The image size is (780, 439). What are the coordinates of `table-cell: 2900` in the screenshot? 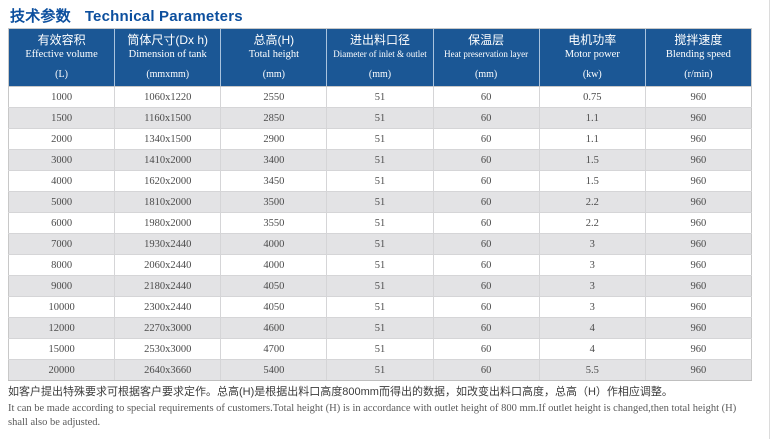 It's located at (274, 139).